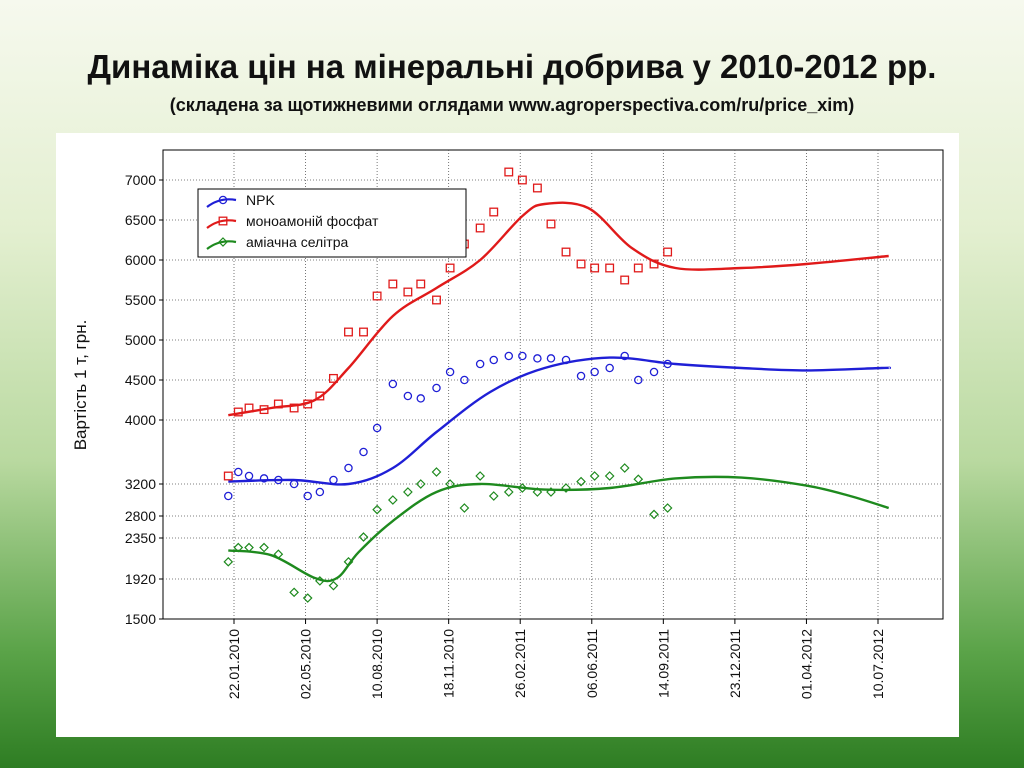 The image size is (1024, 768). I want to click on x-tick-label: 06.06.2011, so click(592, 663).